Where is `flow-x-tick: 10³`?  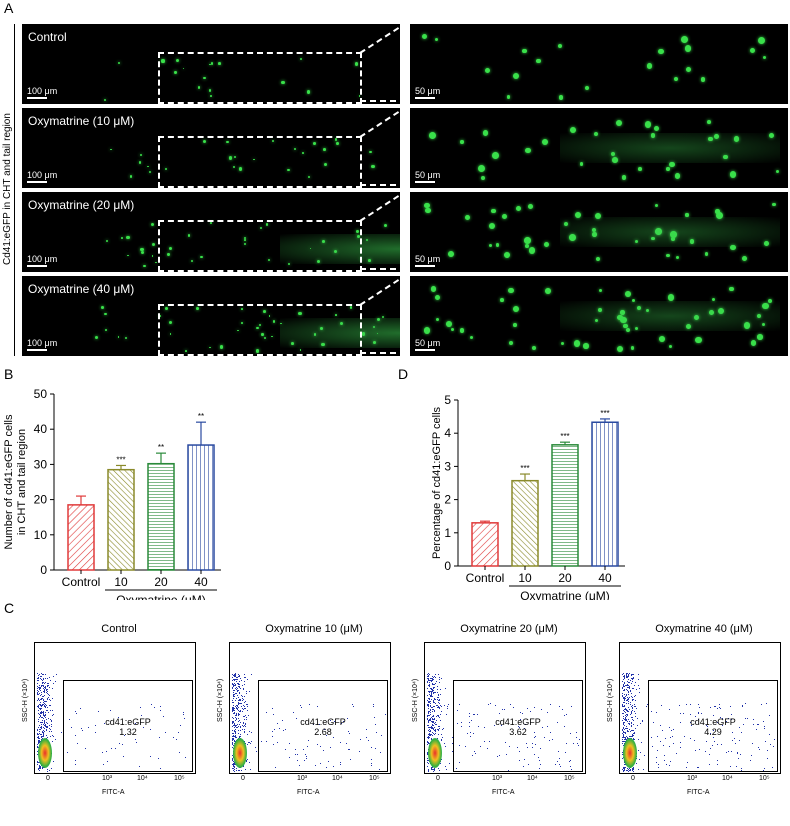
flow-x-tick: 10³ is located at coordinates (692, 778).